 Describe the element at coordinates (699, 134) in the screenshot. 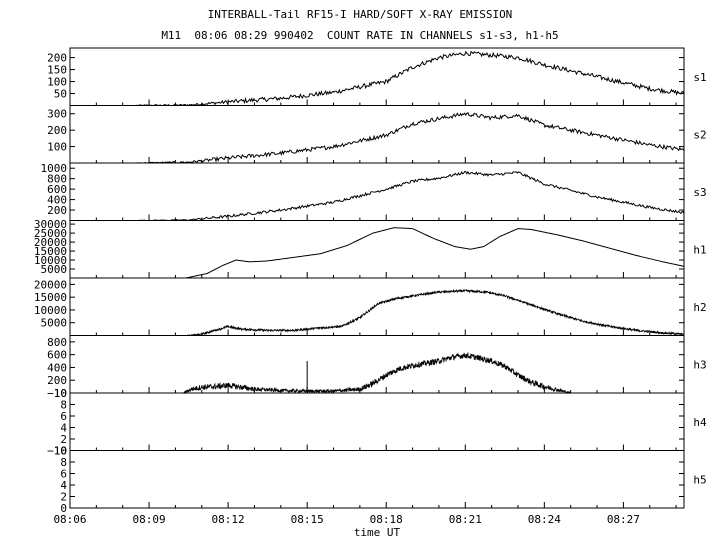

I see `channel-label-s2: s2` at that location.